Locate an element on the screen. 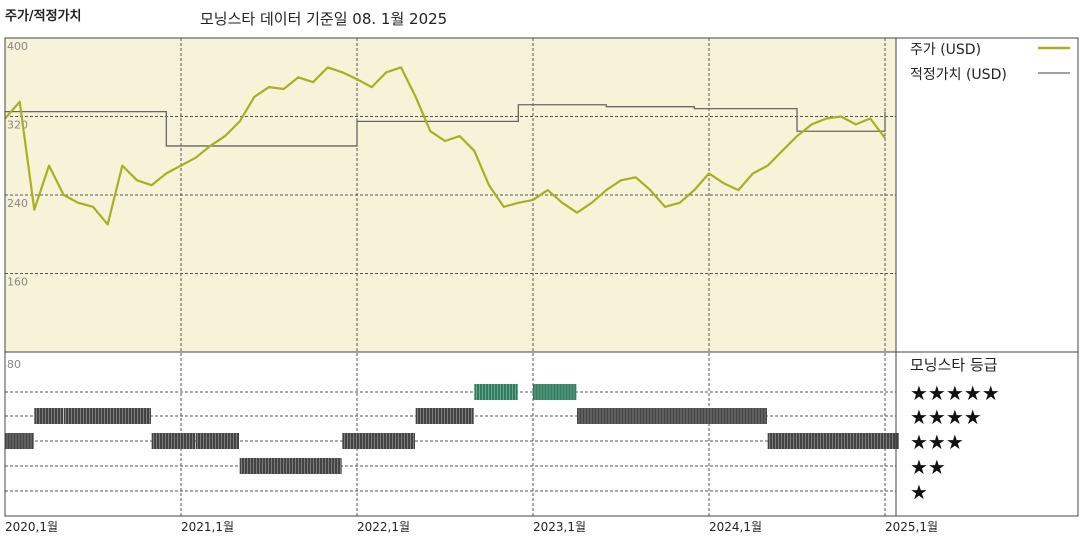 Image resolution: width=1080 pixels, height=540 pixels. y-tick-label: 400 is located at coordinates (17, 46).